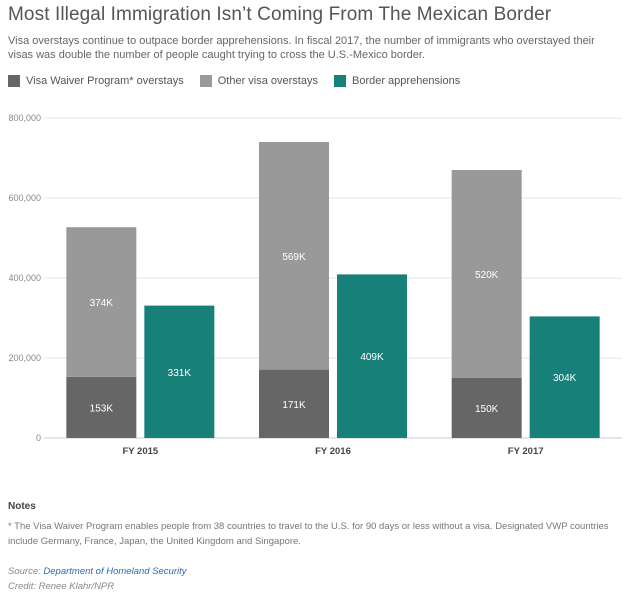 Image resolution: width=624 pixels, height=596 pixels. I want to click on credit-line: Credit: Renee Klahr/NPR, so click(61, 586).